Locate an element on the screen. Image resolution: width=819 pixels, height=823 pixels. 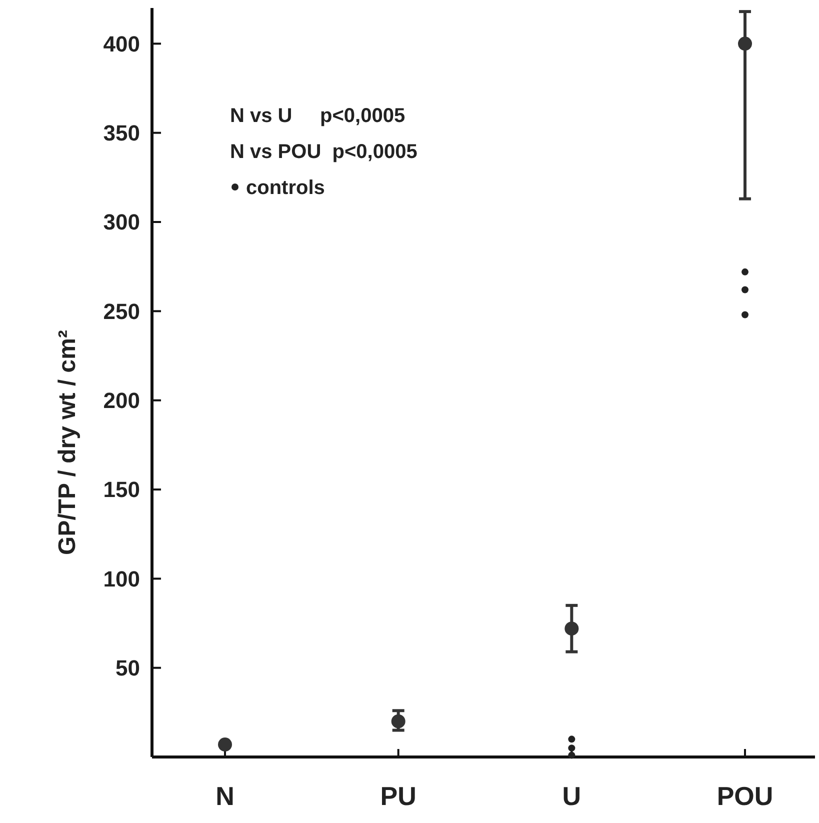
y-tick-label: 300 is located at coordinates (121, 222).